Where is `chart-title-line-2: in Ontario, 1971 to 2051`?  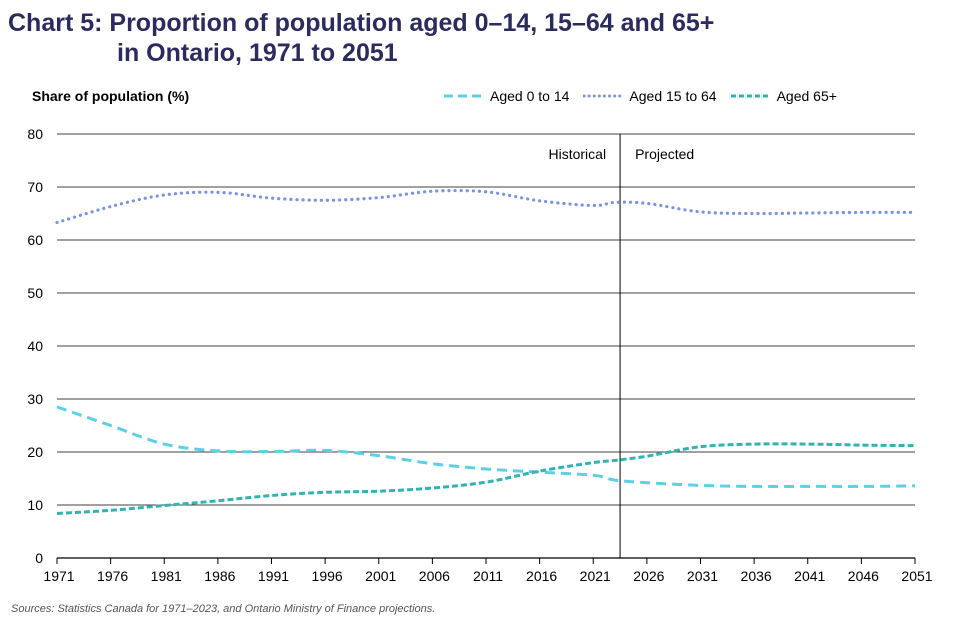 chart-title-line-2: in Ontario, 1971 to 2051 is located at coordinates (257, 53).